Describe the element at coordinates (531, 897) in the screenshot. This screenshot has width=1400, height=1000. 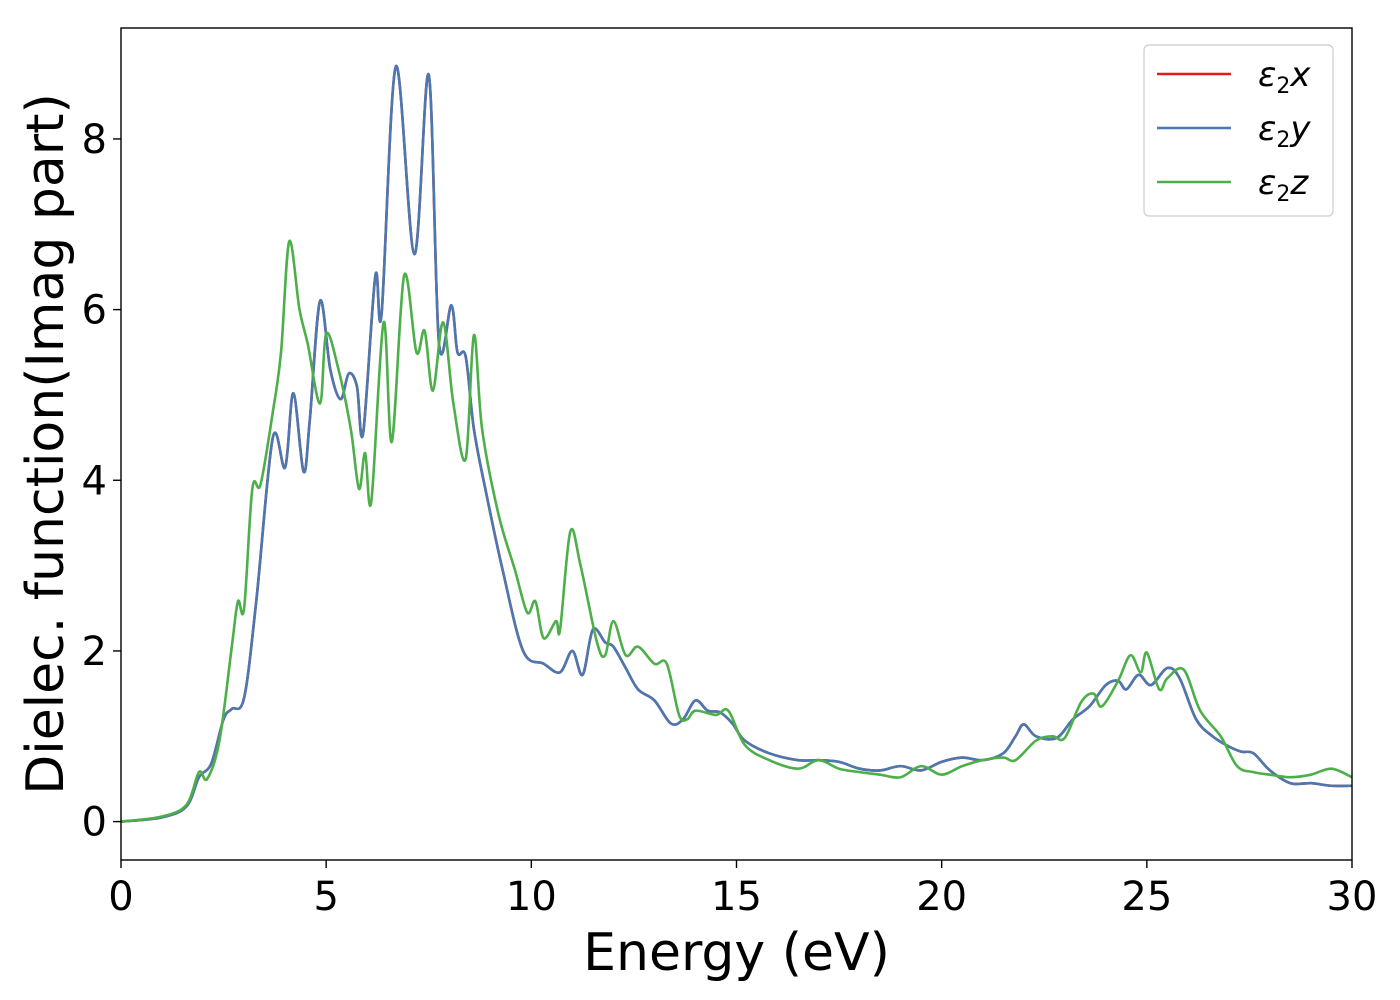
I see `x-tick-label: 10` at that location.